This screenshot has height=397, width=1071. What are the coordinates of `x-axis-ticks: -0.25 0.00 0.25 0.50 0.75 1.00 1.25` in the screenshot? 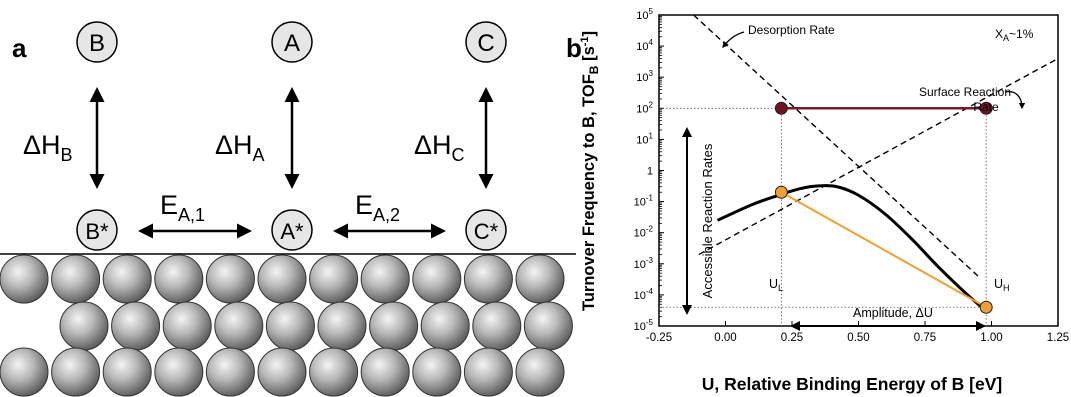 It's located at (857, 332).